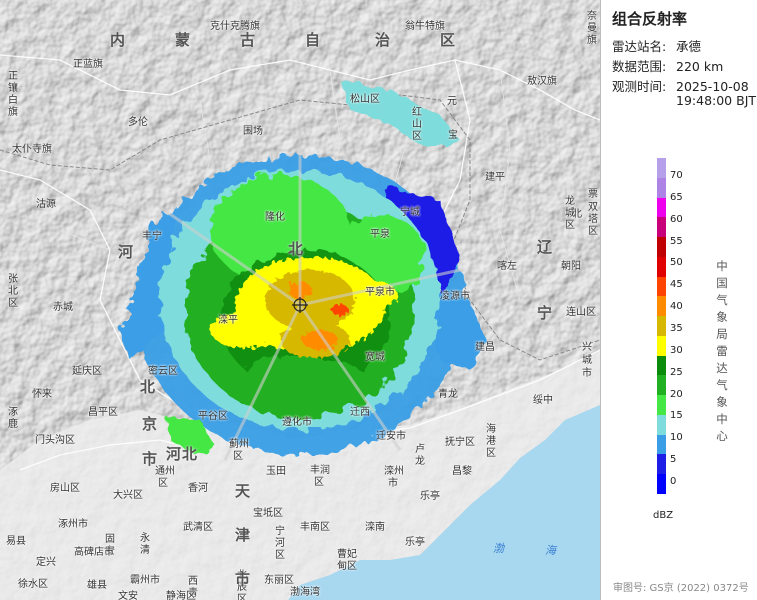 Image resolution: width=757 pixels, height=600 pixels. What do you see at coordinates (593, 219) in the screenshot?
I see `place-label: 塔` at bounding box center [593, 219].